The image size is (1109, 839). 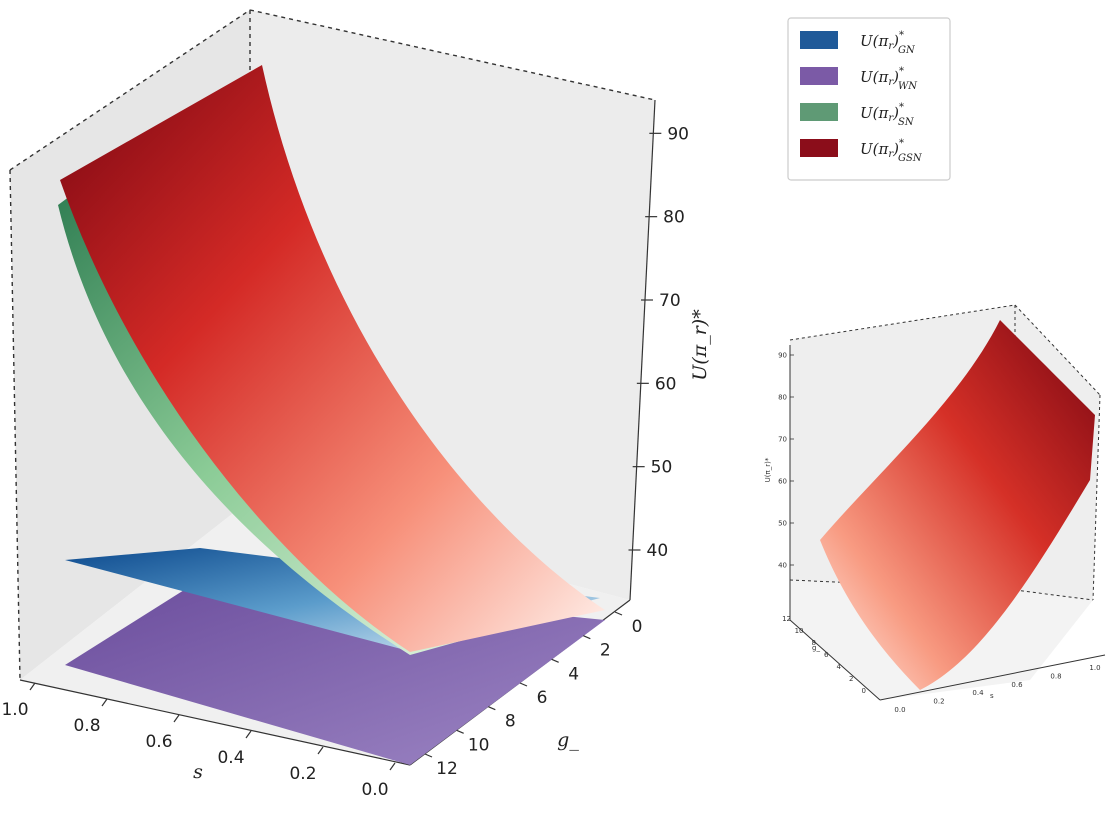 I want to click on y-tick-label: 4, so click(x=573, y=674).